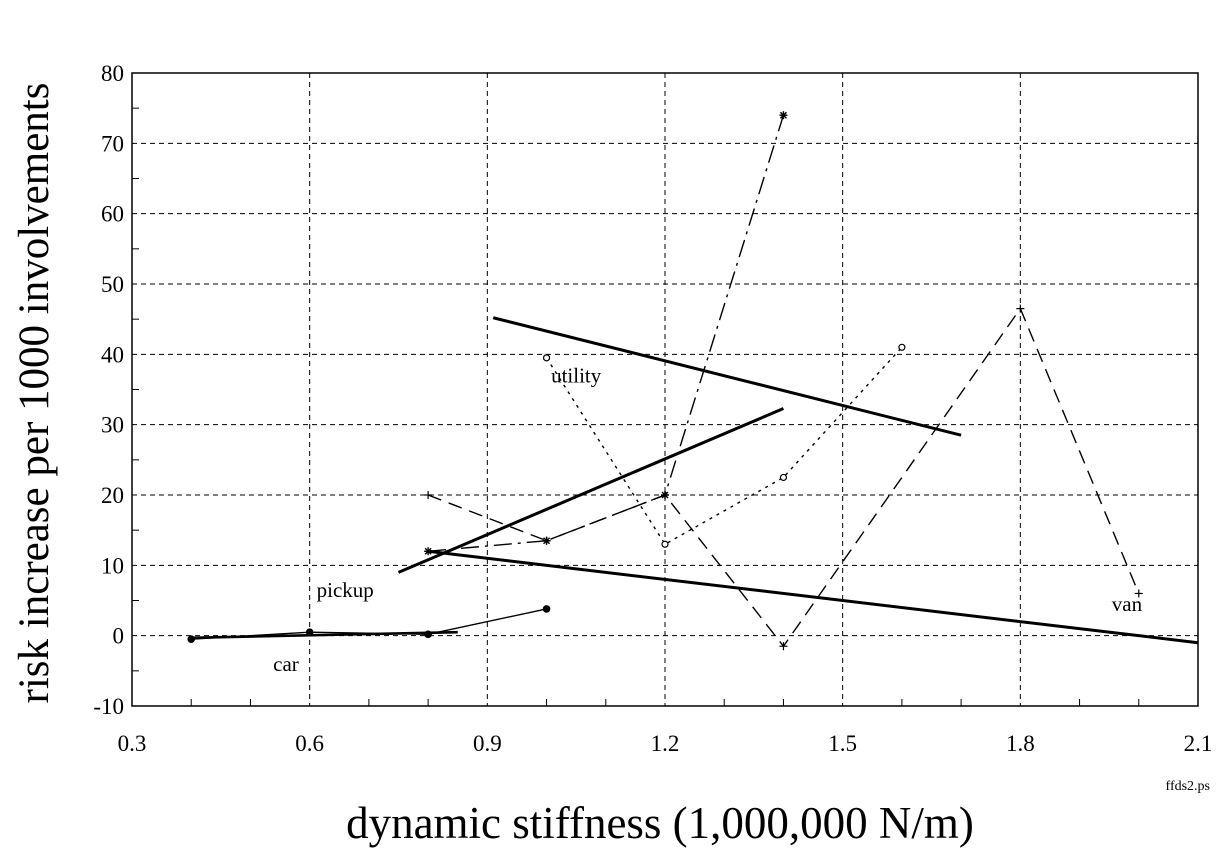 This screenshot has width=1222, height=850. Describe the element at coordinates (108, 706) in the screenshot. I see `y-tick-label: -10` at that location.